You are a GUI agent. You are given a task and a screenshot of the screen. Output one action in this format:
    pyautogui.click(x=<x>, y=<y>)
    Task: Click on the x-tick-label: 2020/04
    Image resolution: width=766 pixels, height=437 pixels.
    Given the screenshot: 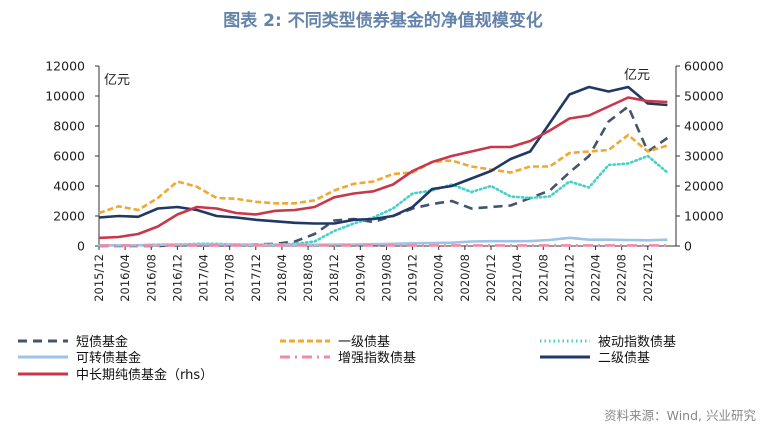 What is the action you would take?
    pyautogui.click(x=439, y=278)
    